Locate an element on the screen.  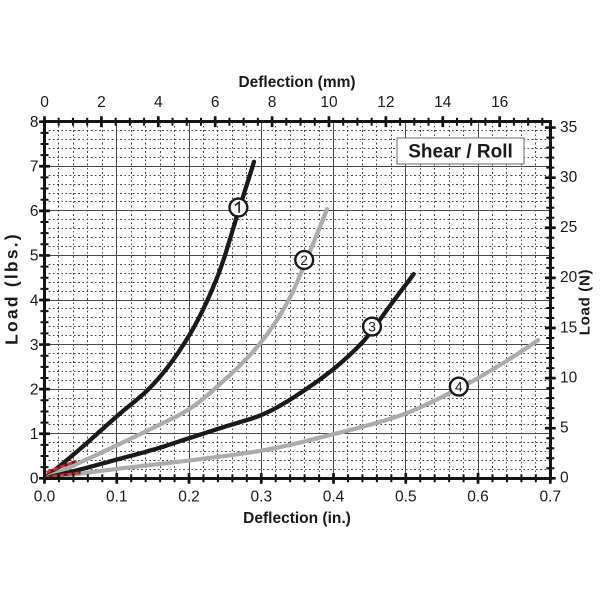
svg-text: Deflection (in.) is located at coordinates (297, 518).